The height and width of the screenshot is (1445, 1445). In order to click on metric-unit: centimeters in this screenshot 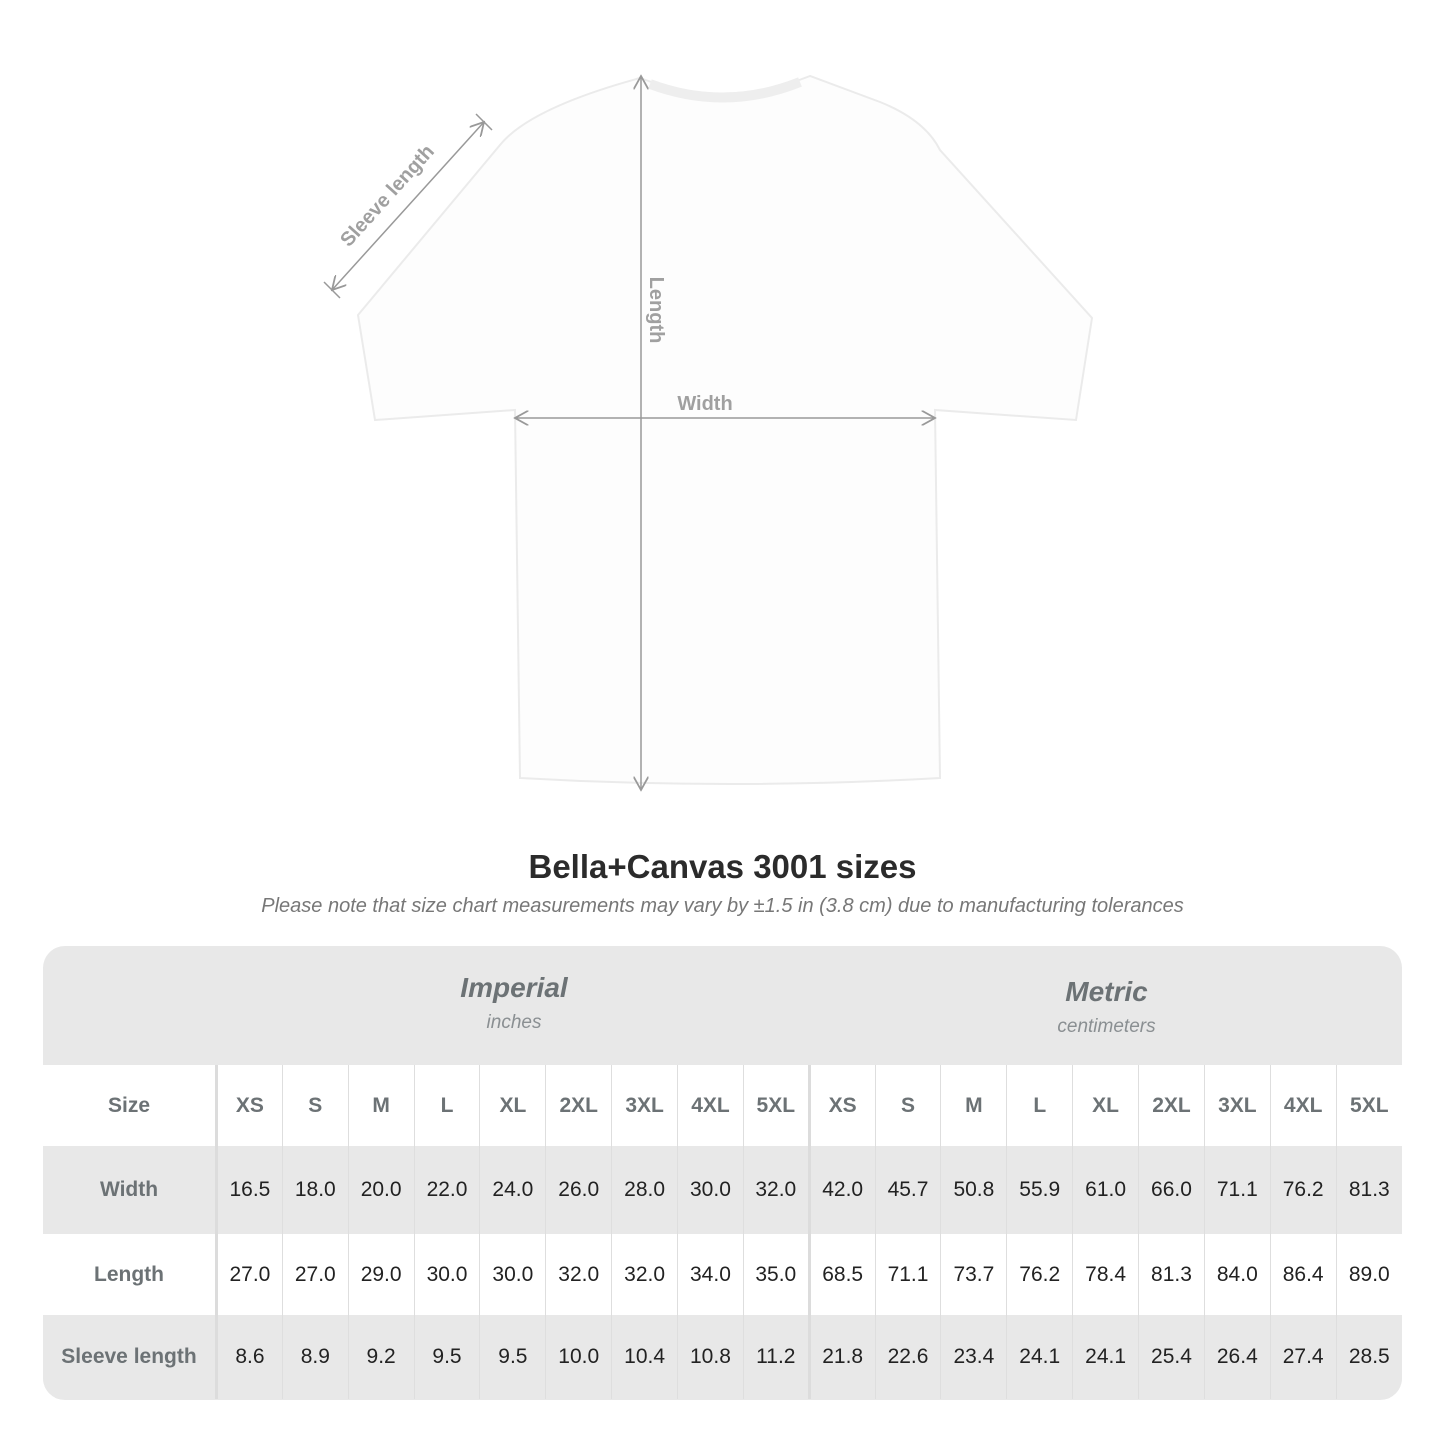, I will do `click(1106, 1026)`.